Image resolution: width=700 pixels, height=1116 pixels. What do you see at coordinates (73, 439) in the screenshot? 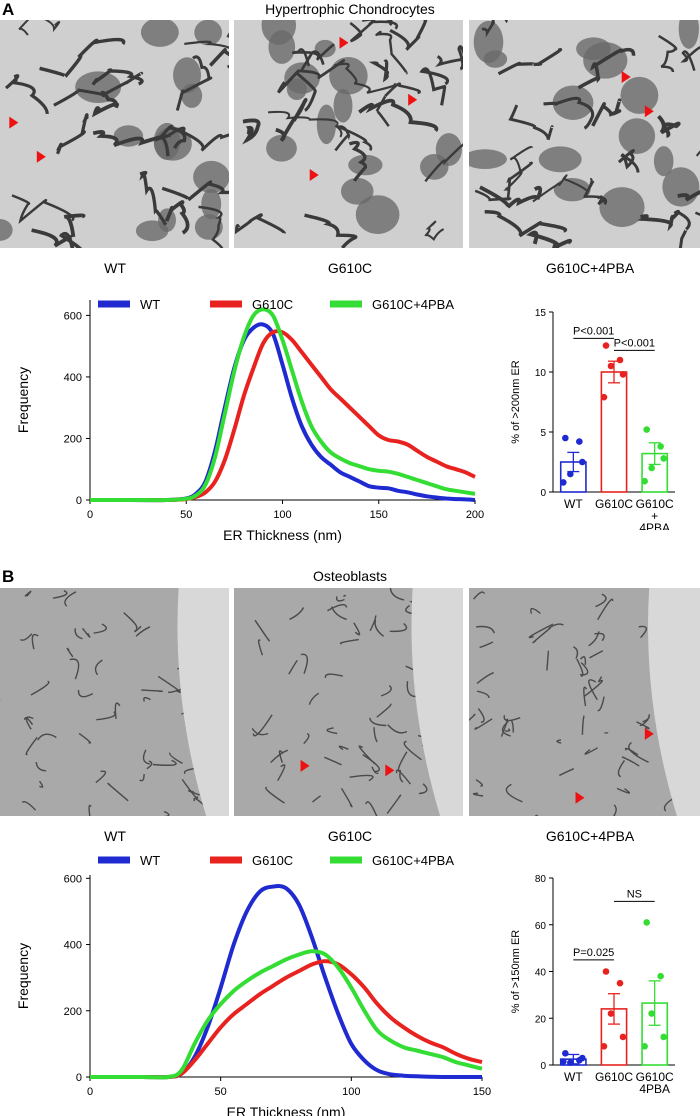
I see `y-tick-label: 200` at bounding box center [73, 439].